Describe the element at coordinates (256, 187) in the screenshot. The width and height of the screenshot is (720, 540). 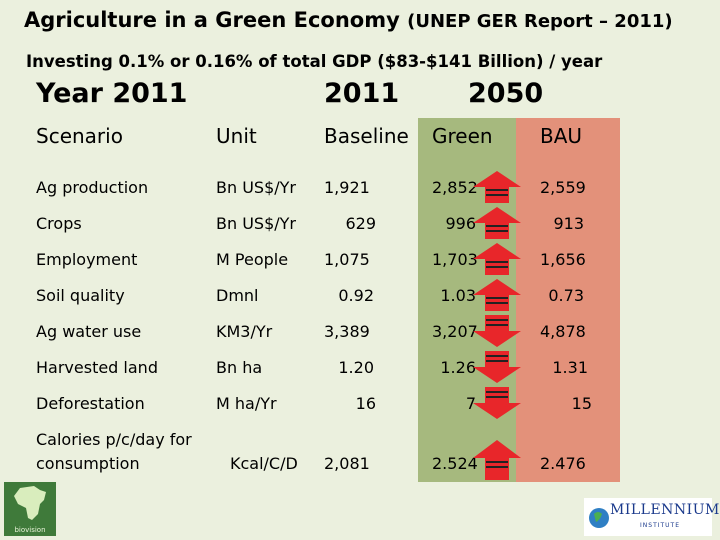
I see `row-ag-production-unit: Bn US$/Yr` at that location.